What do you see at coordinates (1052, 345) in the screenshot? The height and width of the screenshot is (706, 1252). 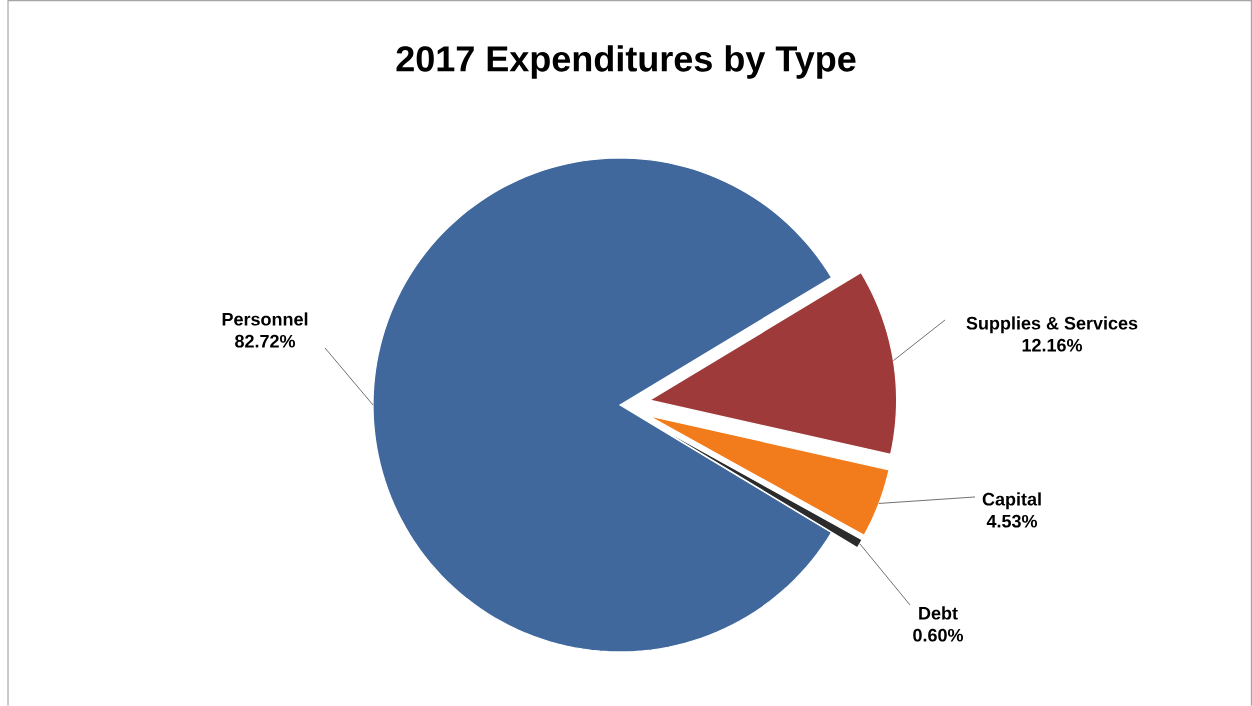 I see `data-label: 12.16%` at bounding box center [1052, 345].